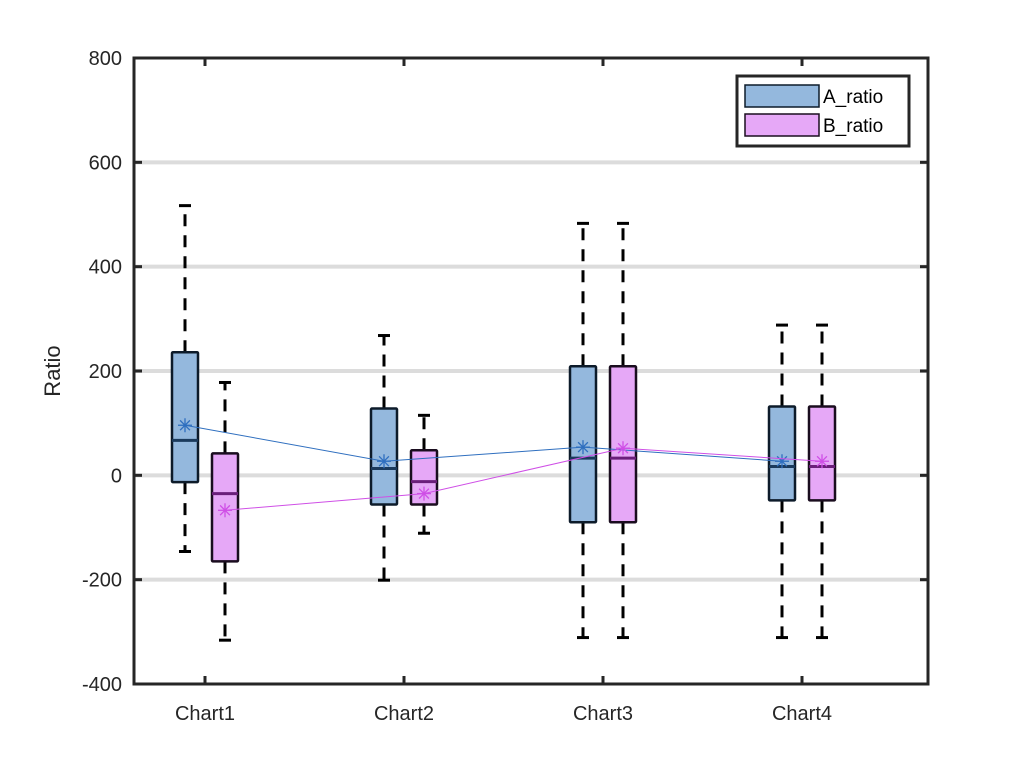 The image size is (1024, 768). What do you see at coordinates (105, 268) in the screenshot?
I see `y-tick-label: 400` at bounding box center [105, 268].